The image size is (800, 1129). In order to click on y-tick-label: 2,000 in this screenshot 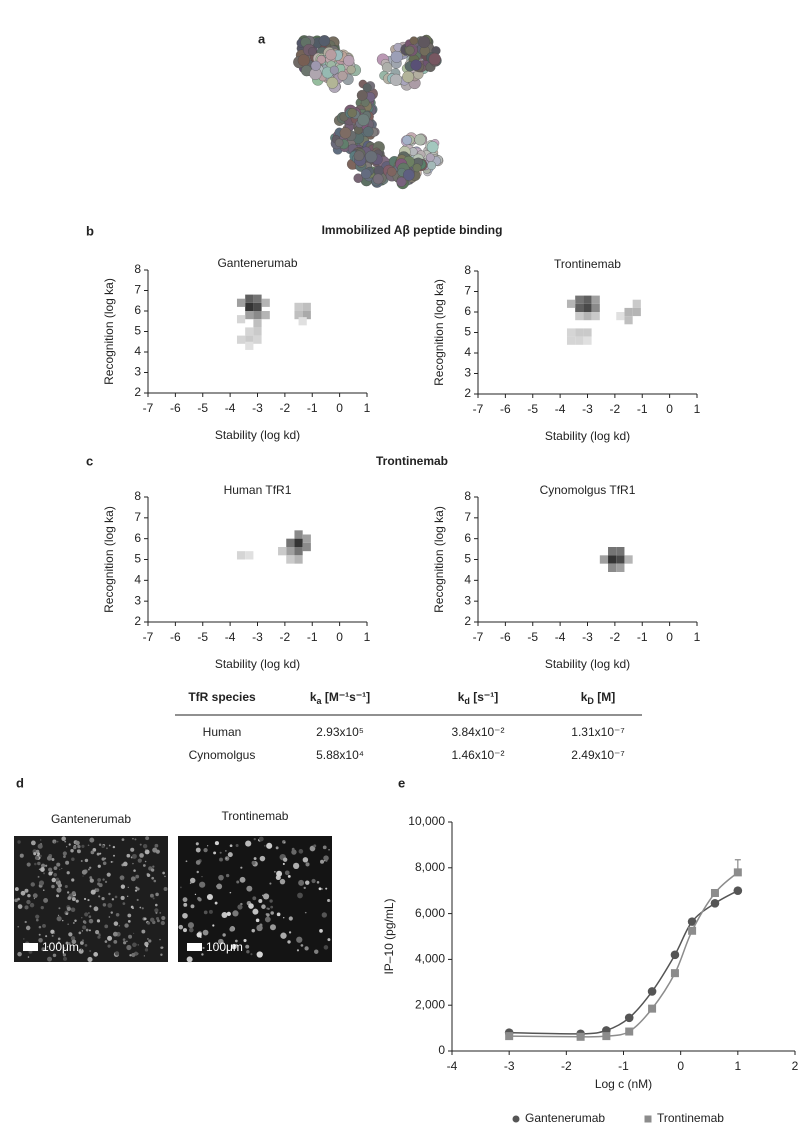, I will do `click(430, 1004)`.